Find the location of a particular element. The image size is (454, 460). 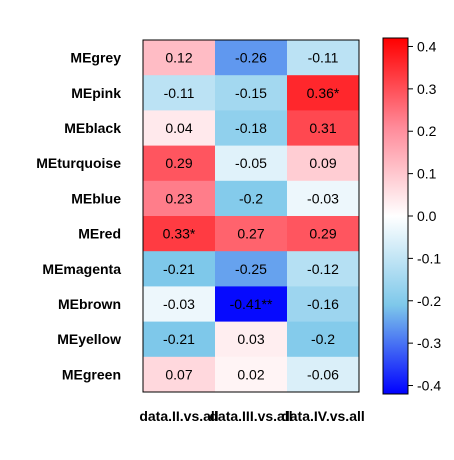

cell-value-label: 0.12 is located at coordinates (178, 58).